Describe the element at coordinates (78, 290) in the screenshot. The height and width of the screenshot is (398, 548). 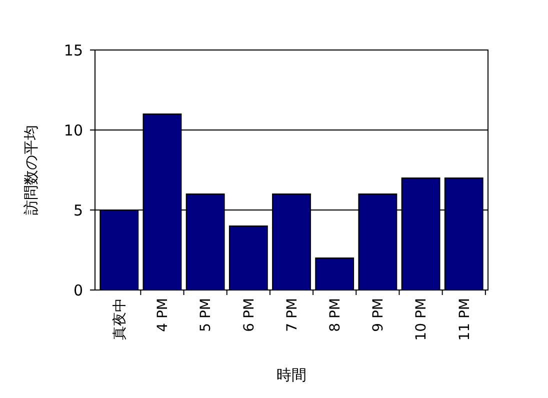
I see `y-tick-label: 0` at that location.